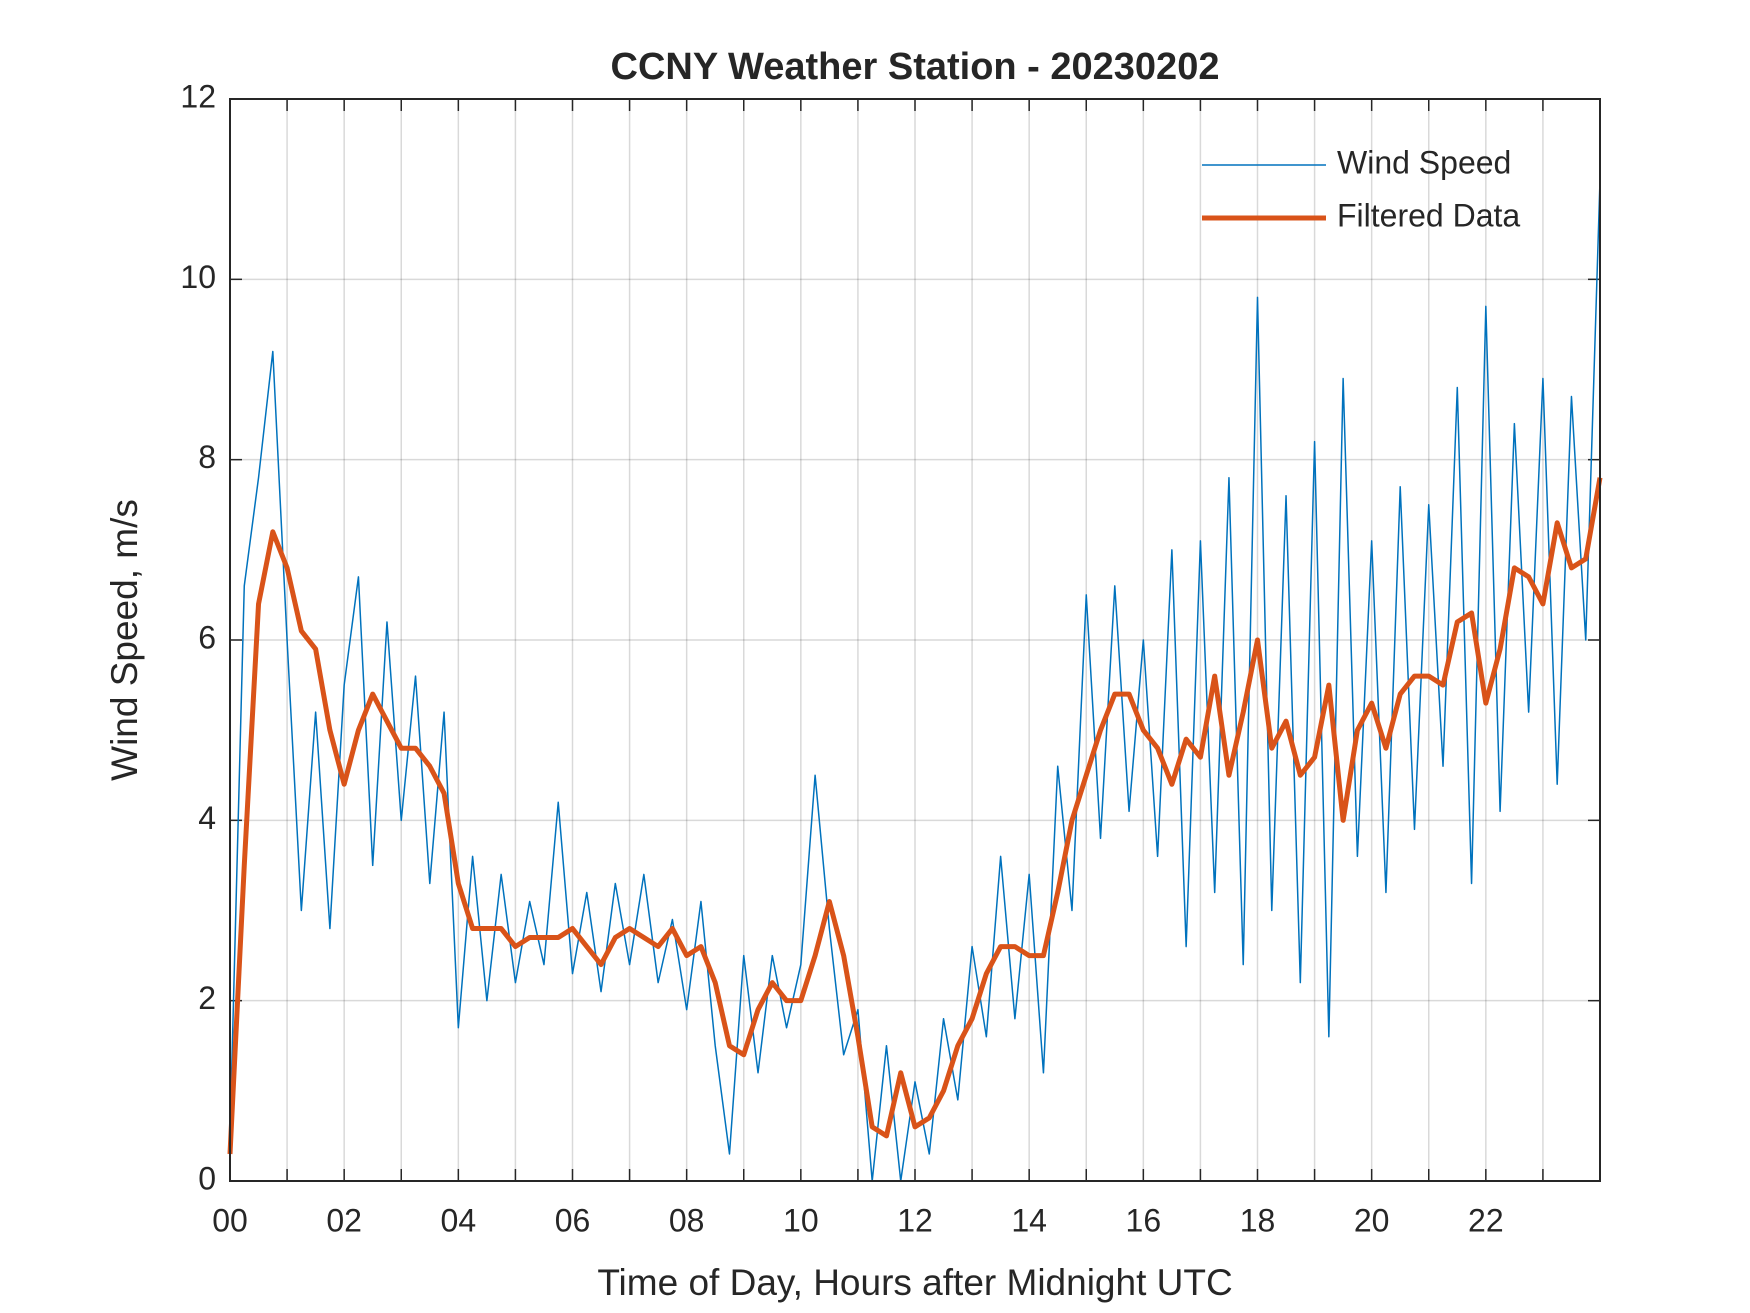  I want to click on x-tick-label: 08, so click(687, 1220).